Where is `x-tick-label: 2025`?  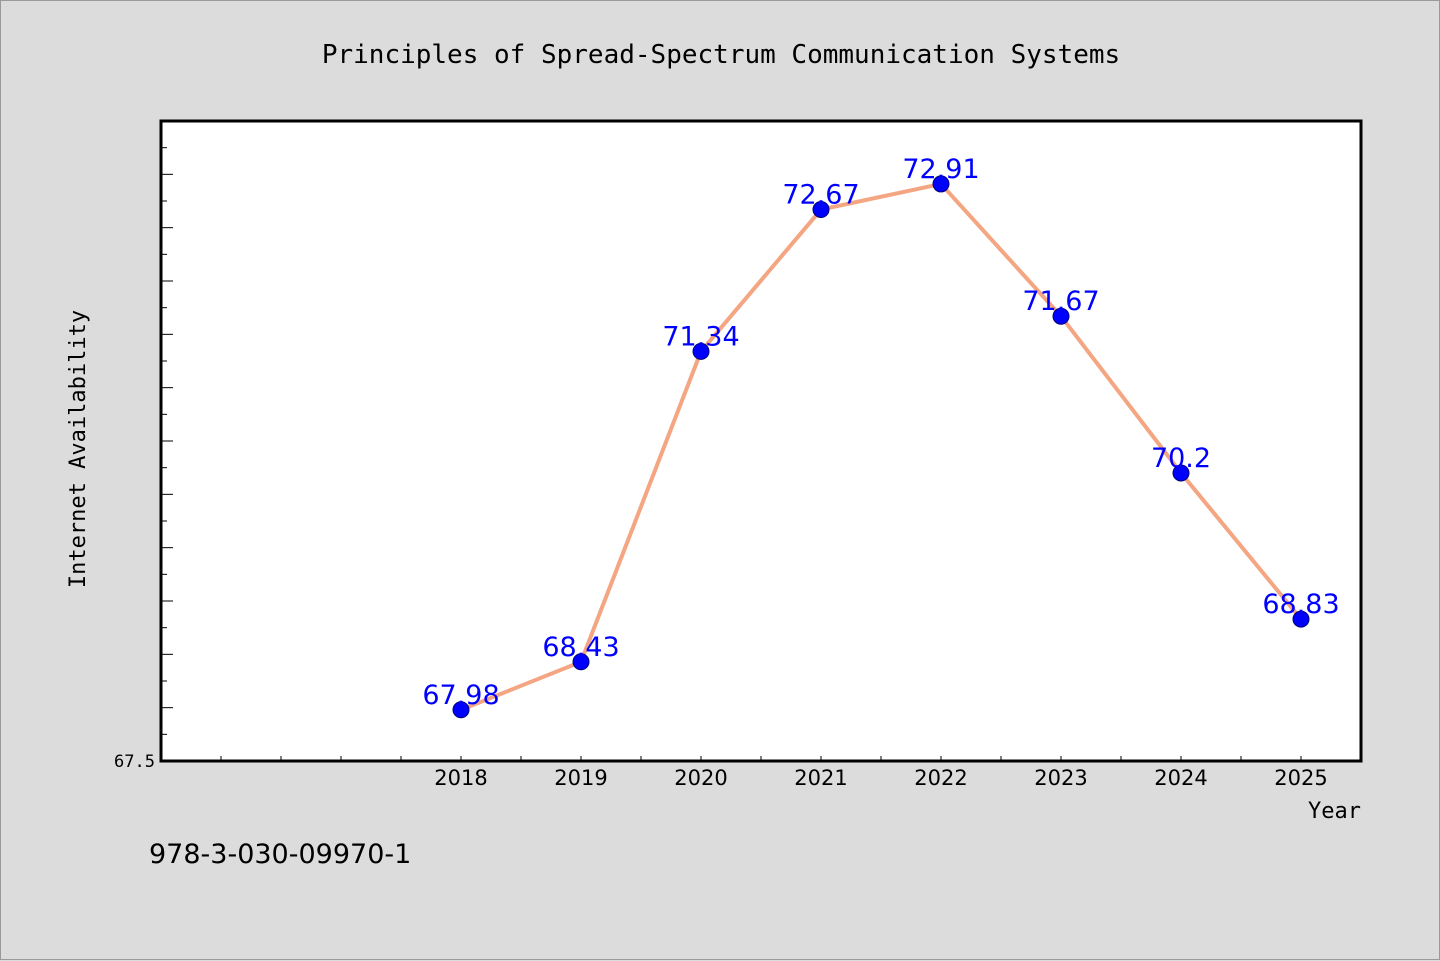
x-tick-label: 2025 is located at coordinates (1300, 778).